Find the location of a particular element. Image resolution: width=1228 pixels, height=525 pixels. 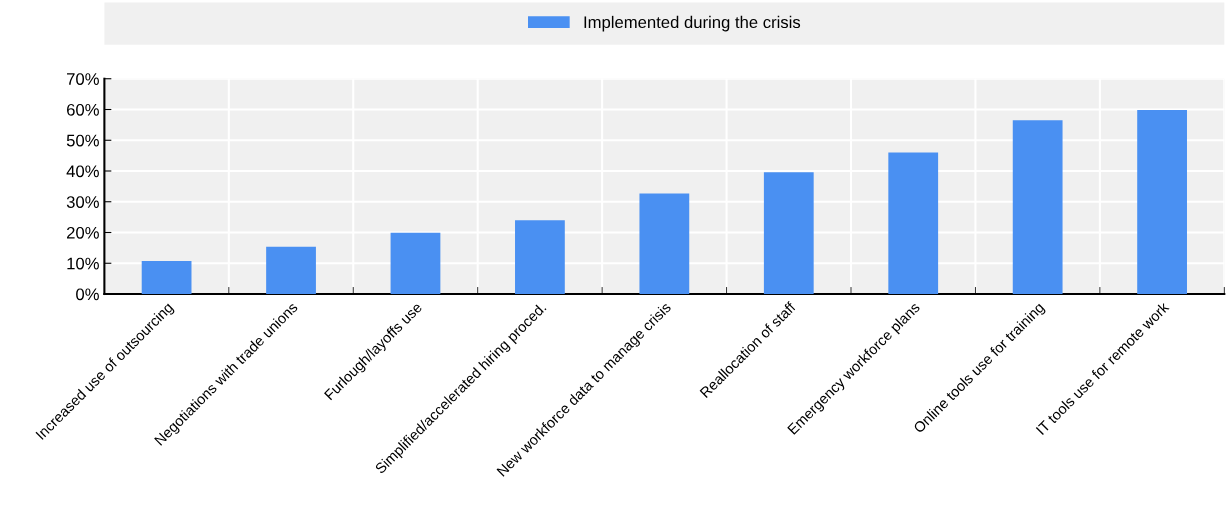

y-tick-label: 70% is located at coordinates (83, 79).